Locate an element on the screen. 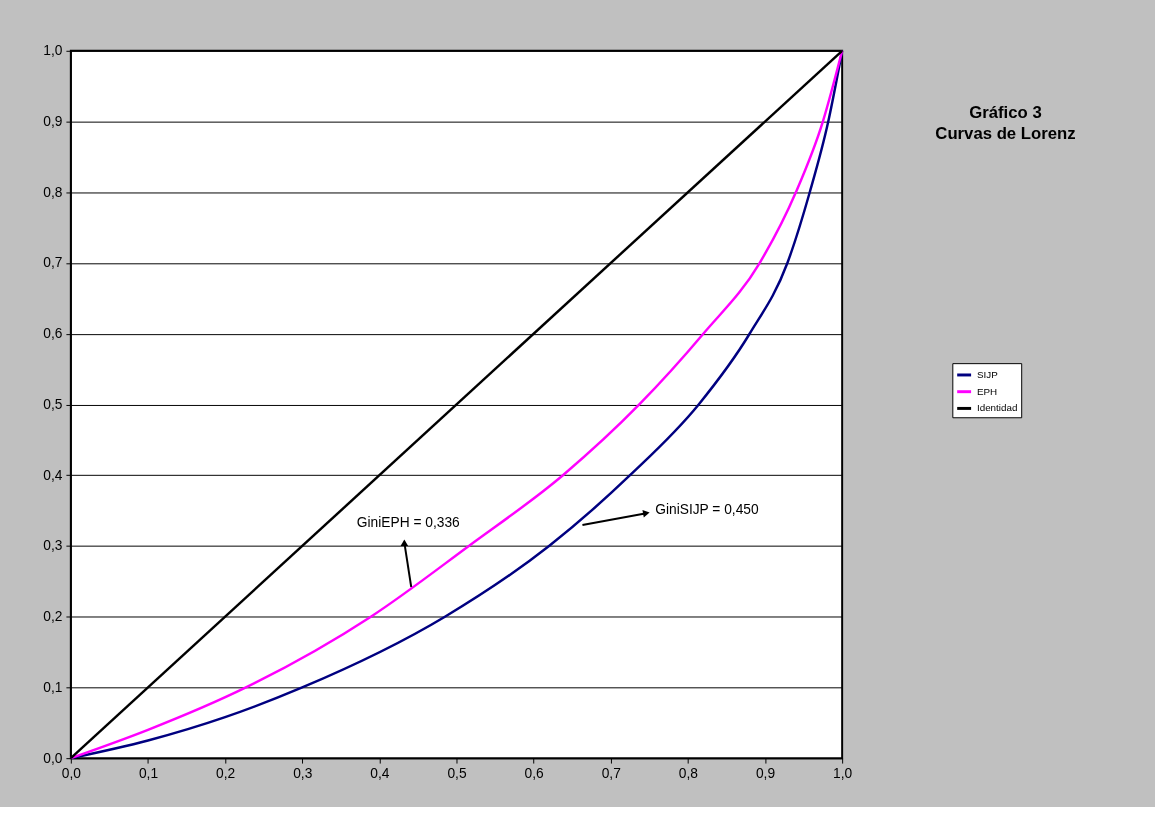  annotation: GiniSIJP = 0,450 is located at coordinates (707, 510).